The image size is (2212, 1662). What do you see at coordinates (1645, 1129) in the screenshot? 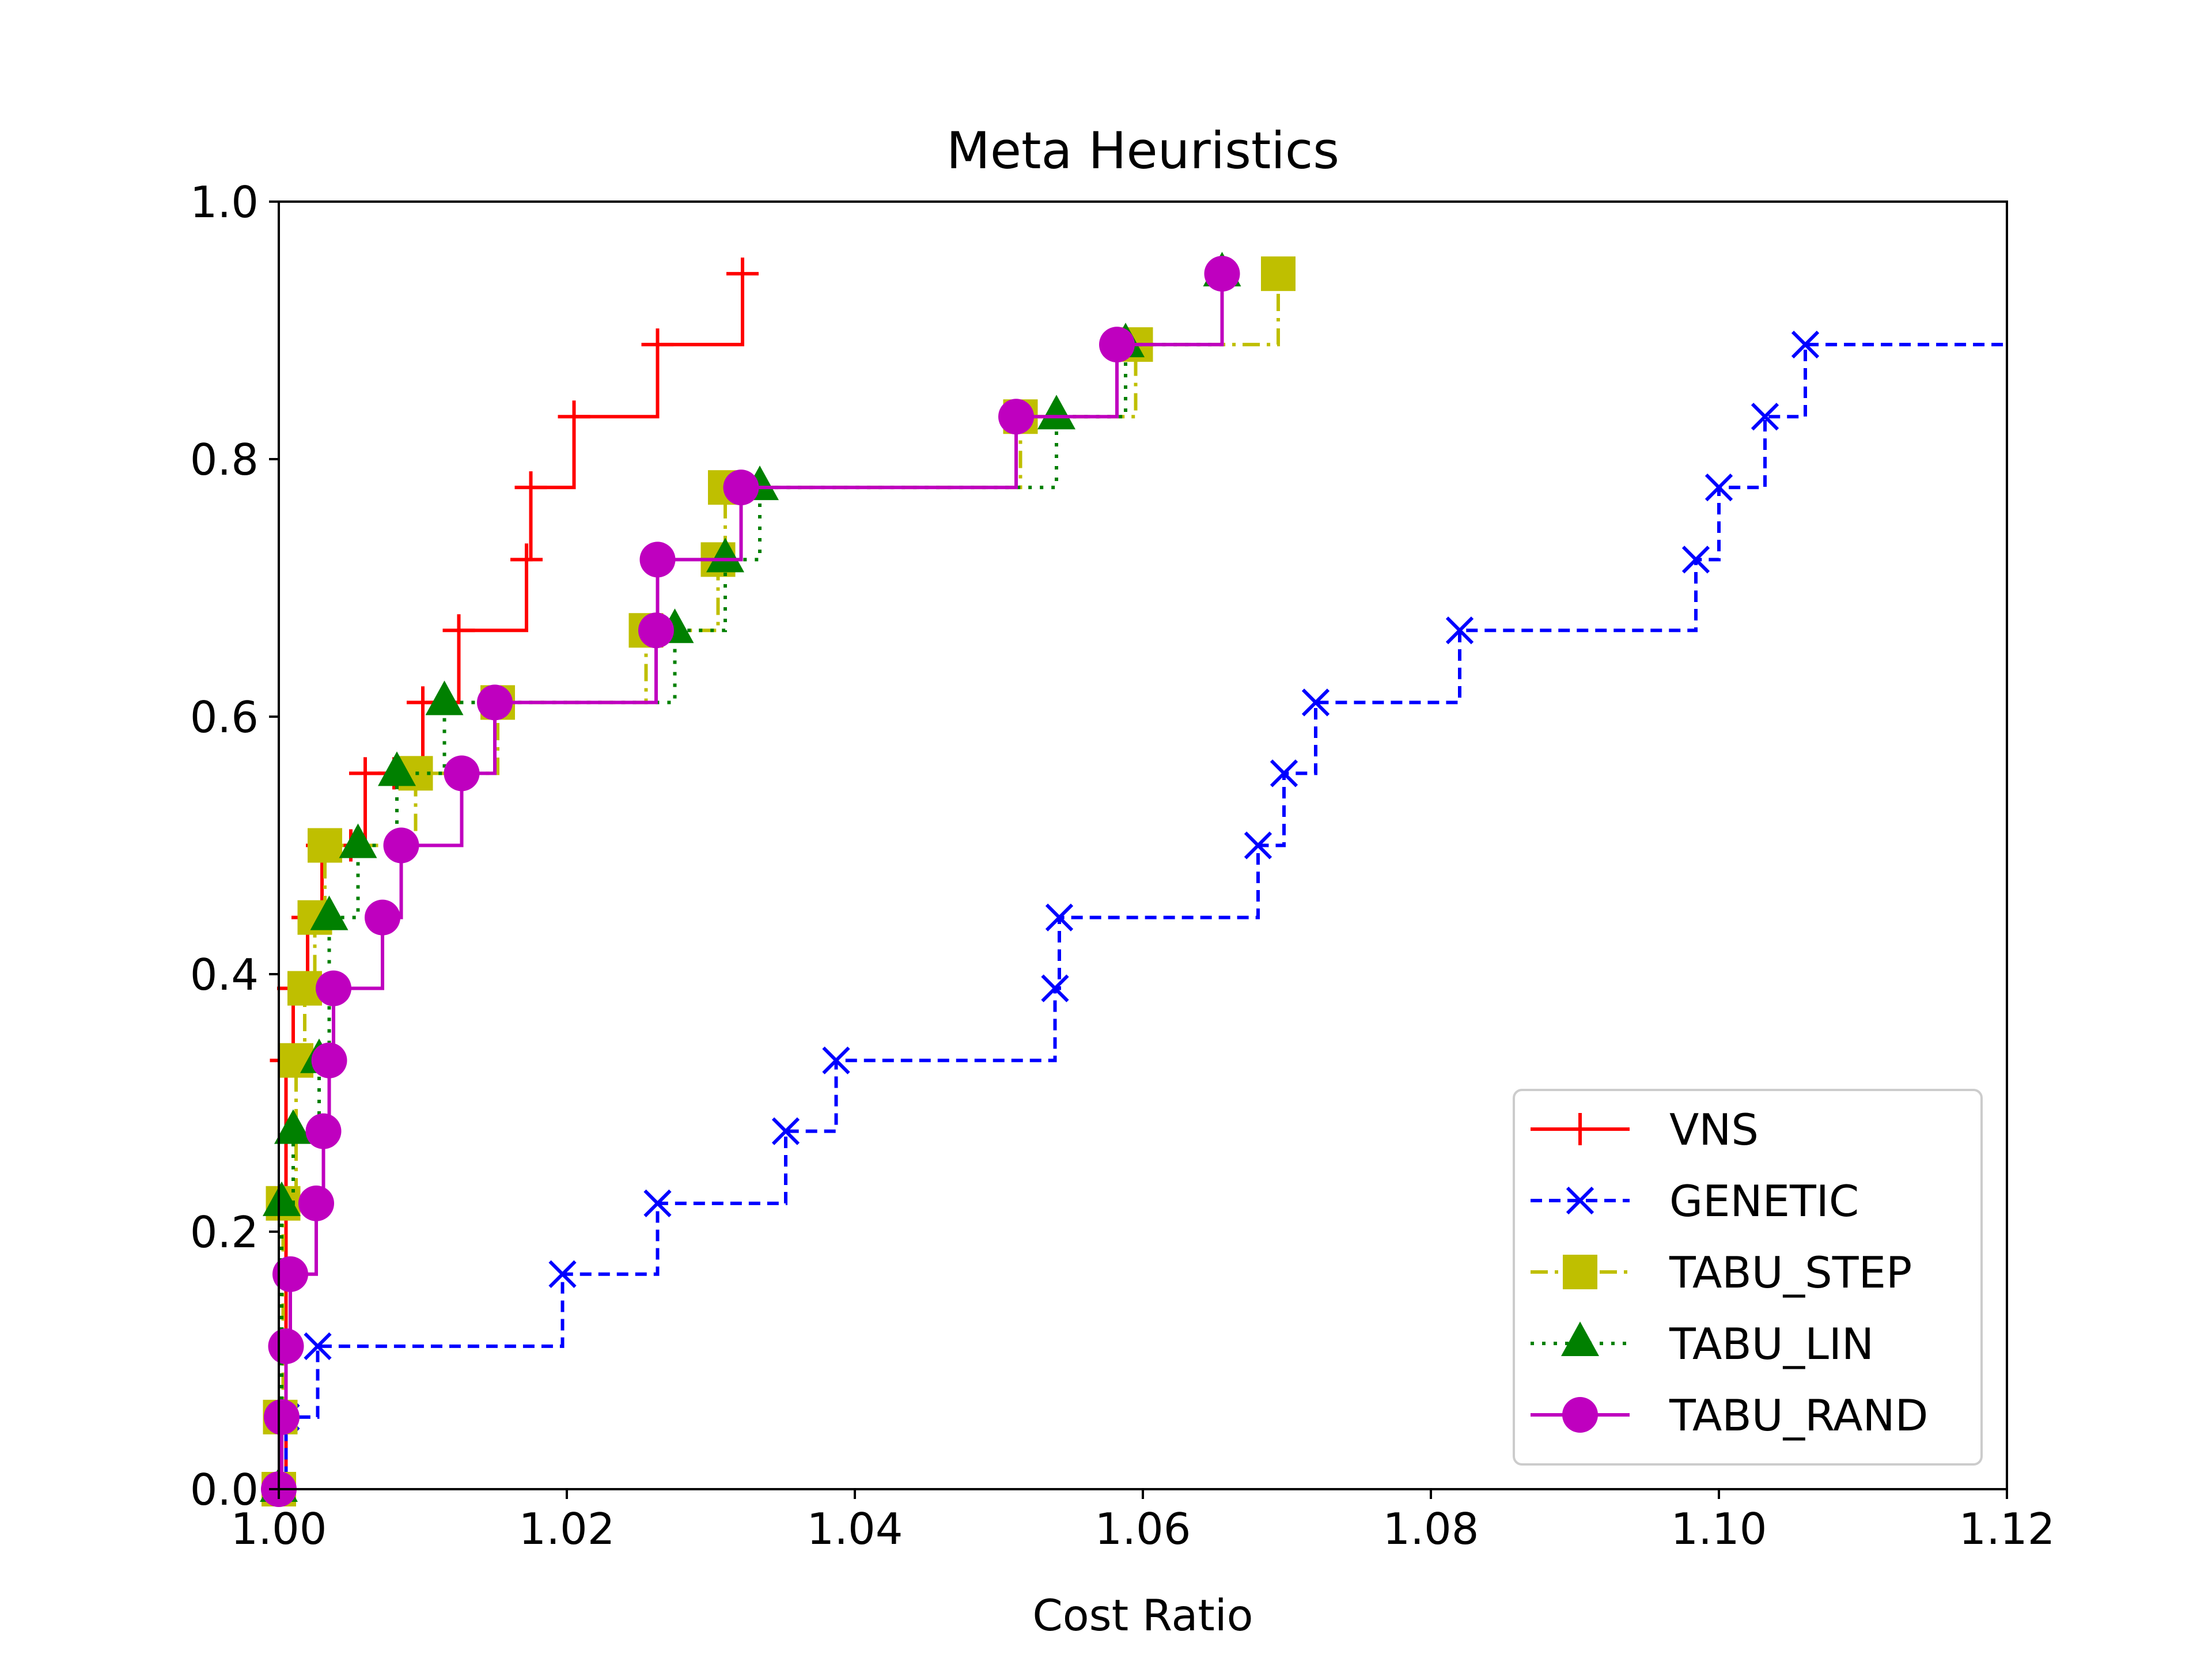
I see `legend-item-vns: VNS` at bounding box center [1645, 1129].